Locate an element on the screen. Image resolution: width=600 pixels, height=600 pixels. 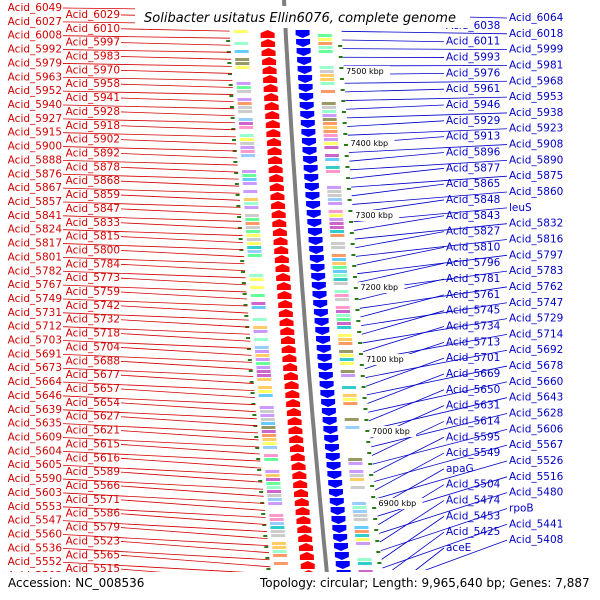
reverse-gene-label: Acid_5567 is located at coordinates (536, 445).